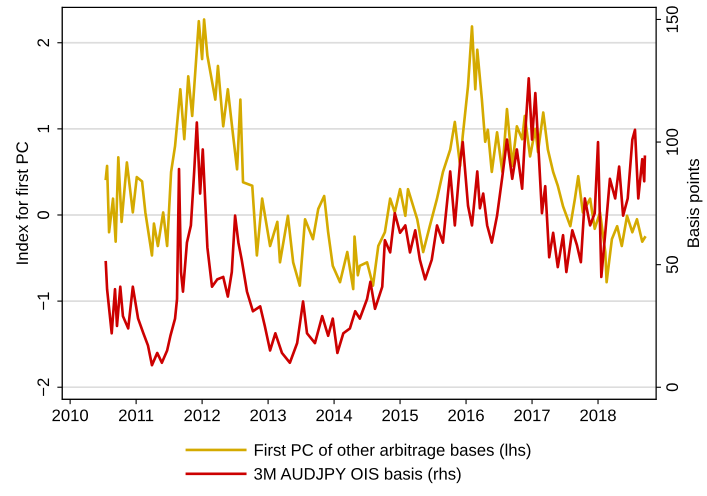  What do you see at coordinates (202, 415) in the screenshot?
I see `x-tick-label: 2012` at bounding box center [202, 415].